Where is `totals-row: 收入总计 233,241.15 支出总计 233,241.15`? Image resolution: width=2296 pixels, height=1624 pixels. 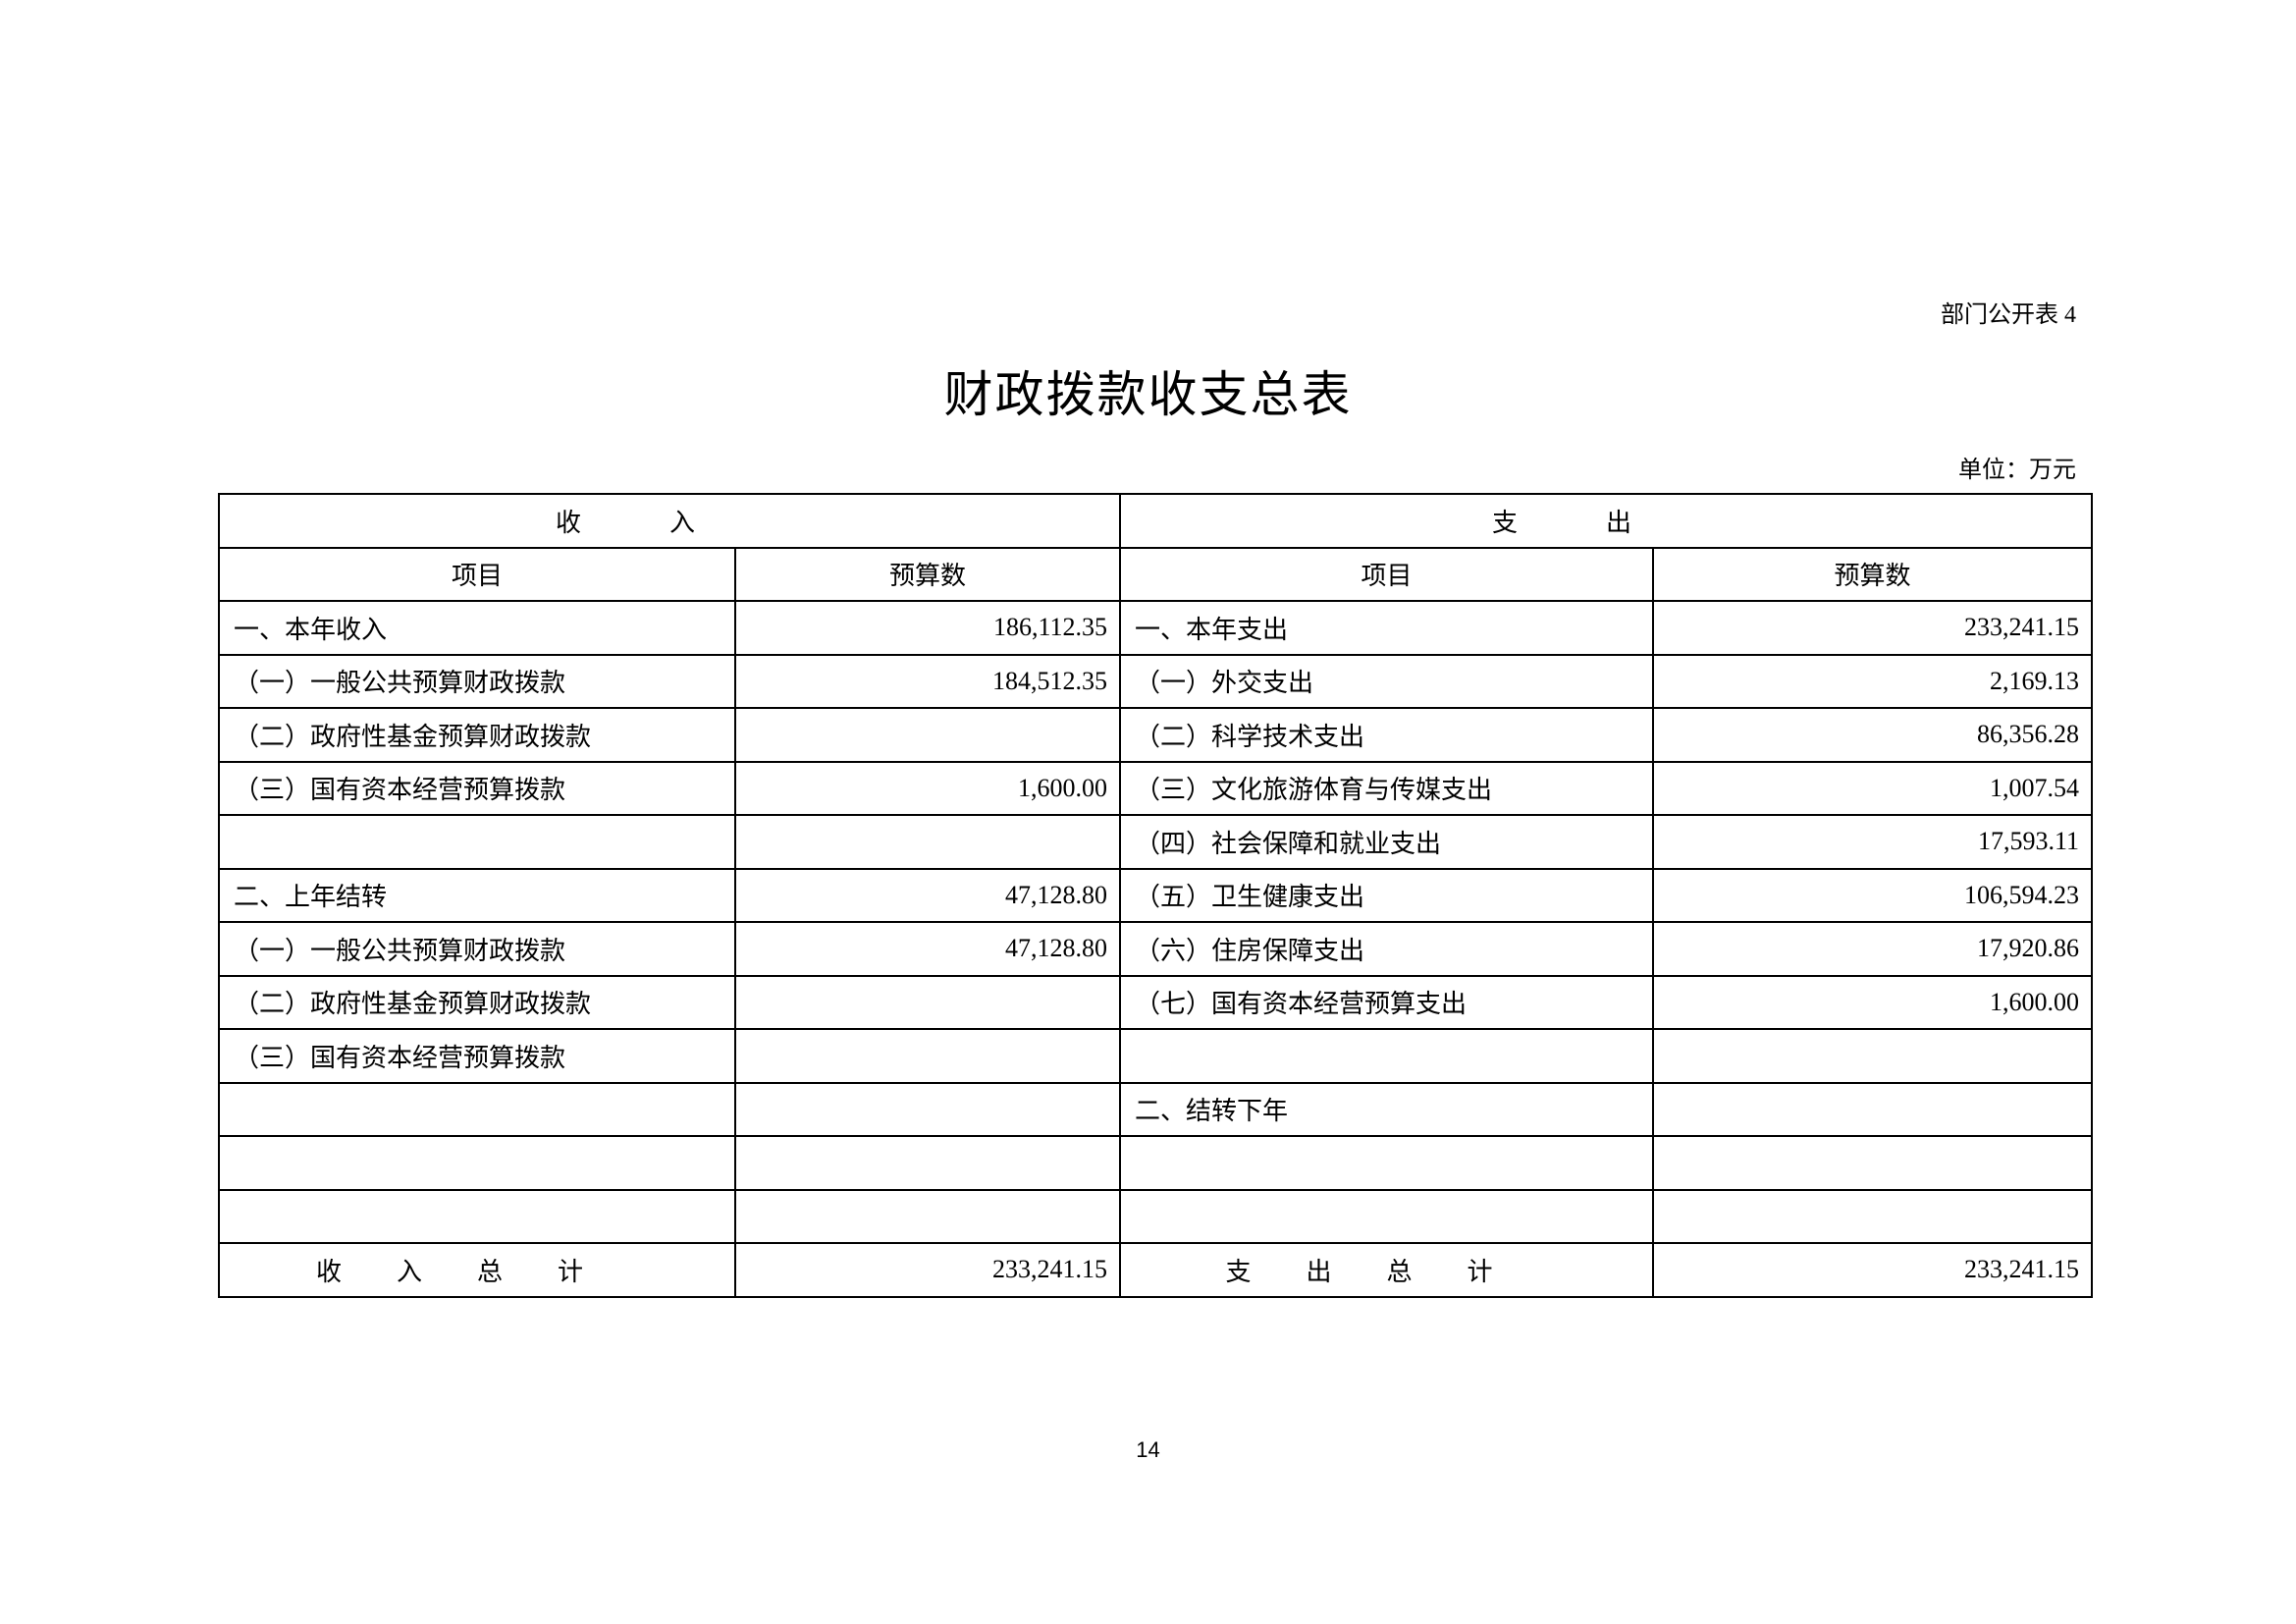 totals-row: 收入总计 233,241.15 支出总计 233,241.15 is located at coordinates (1156, 1270).